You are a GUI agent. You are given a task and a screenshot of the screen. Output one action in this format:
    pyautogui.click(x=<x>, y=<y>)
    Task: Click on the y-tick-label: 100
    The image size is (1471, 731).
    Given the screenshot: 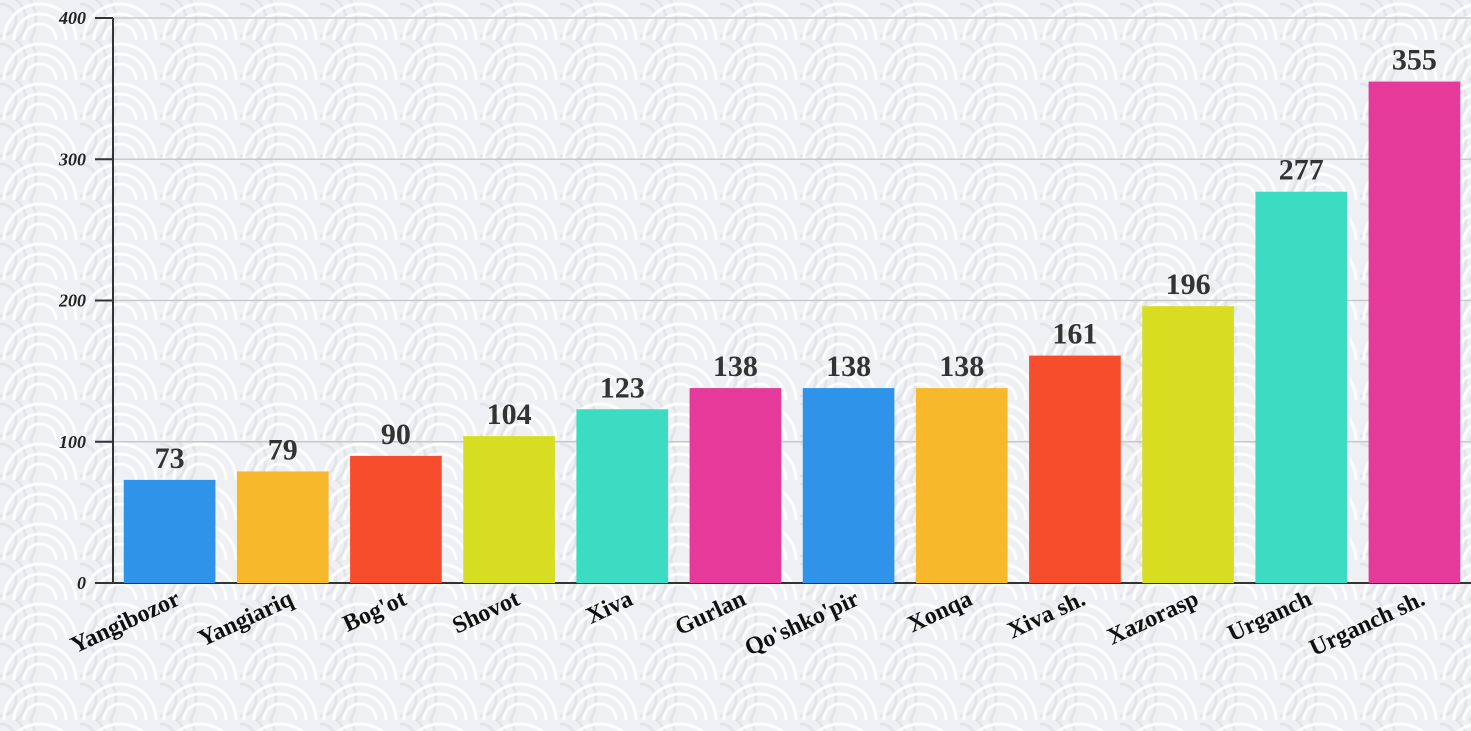 What is the action you would take?
    pyautogui.click(x=72, y=442)
    